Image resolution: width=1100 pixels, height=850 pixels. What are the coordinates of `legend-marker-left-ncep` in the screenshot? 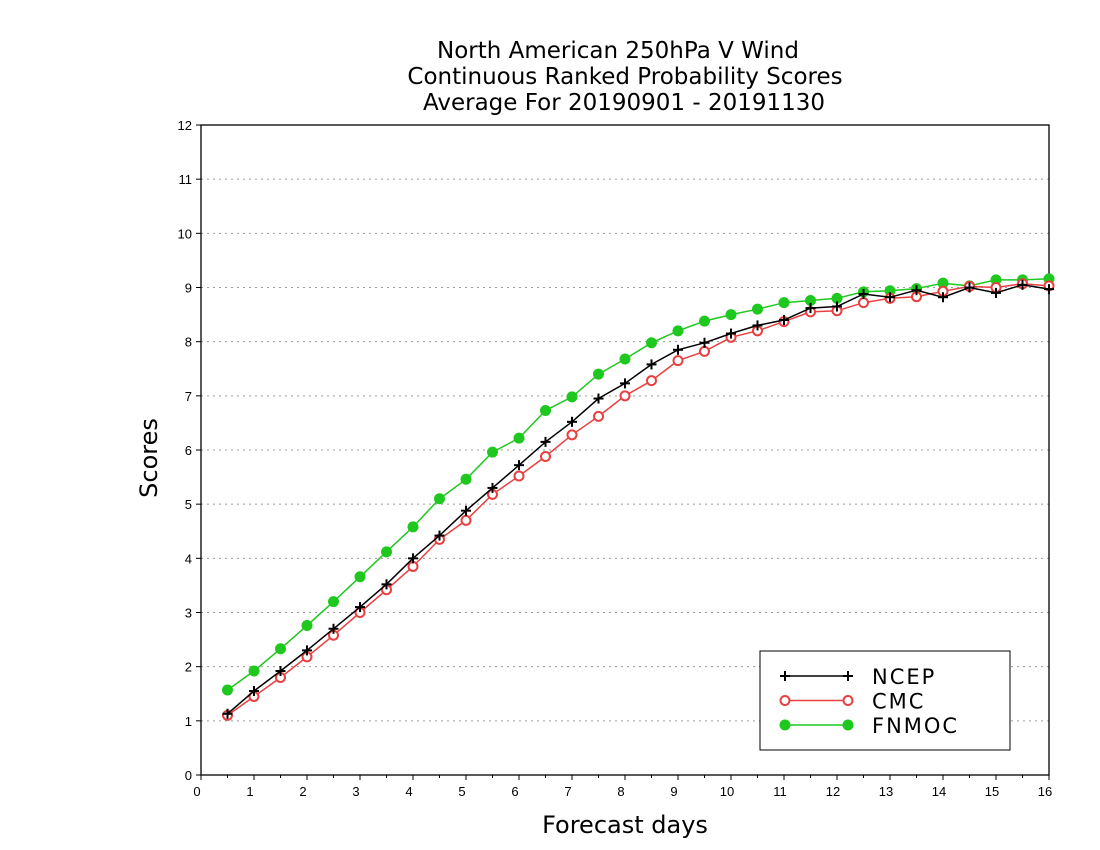 It's located at (785, 676).